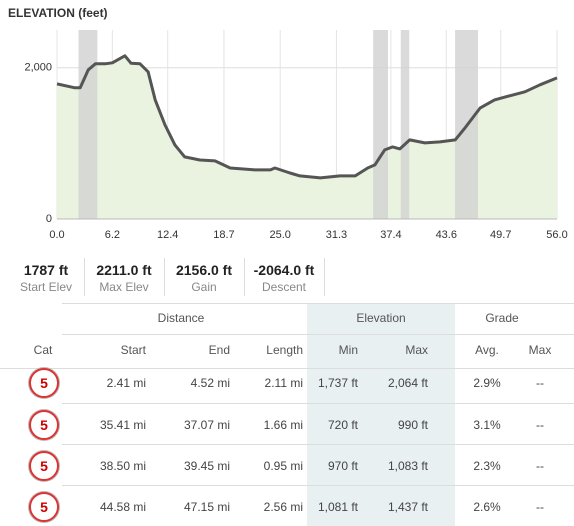 Image resolution: width=574 pixels, height=526 pixels. What do you see at coordinates (206, 425) in the screenshot?
I see `table-cell: 37.07 mi` at bounding box center [206, 425].